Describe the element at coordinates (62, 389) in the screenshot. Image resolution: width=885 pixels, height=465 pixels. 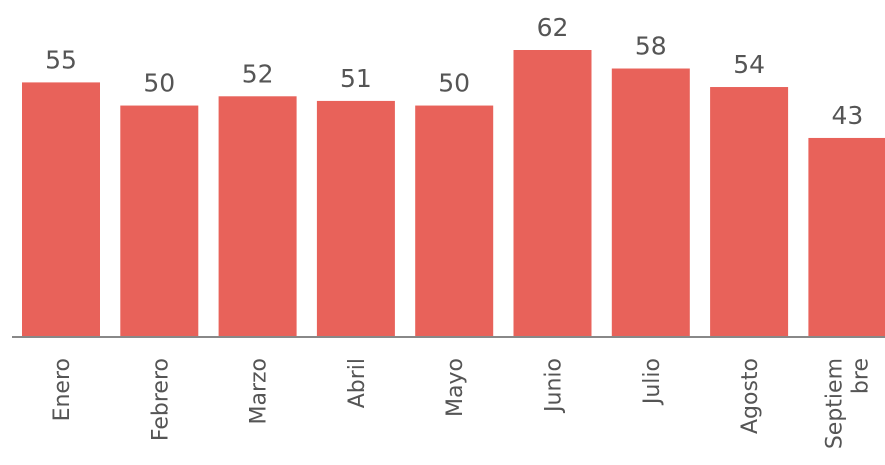
I see `x-tick-label: Enero` at that location.